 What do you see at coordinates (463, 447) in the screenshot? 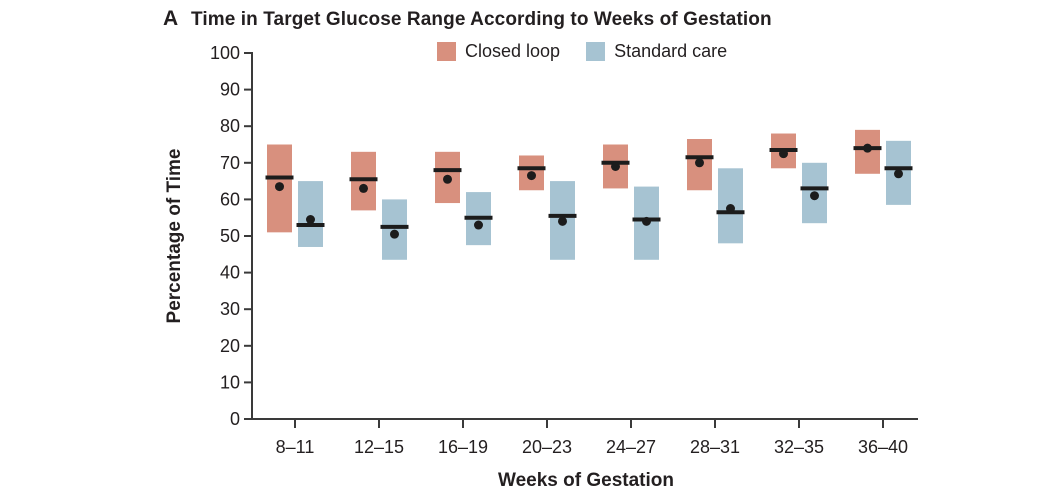
I see `x-tick-label: 16–19` at bounding box center [463, 447].